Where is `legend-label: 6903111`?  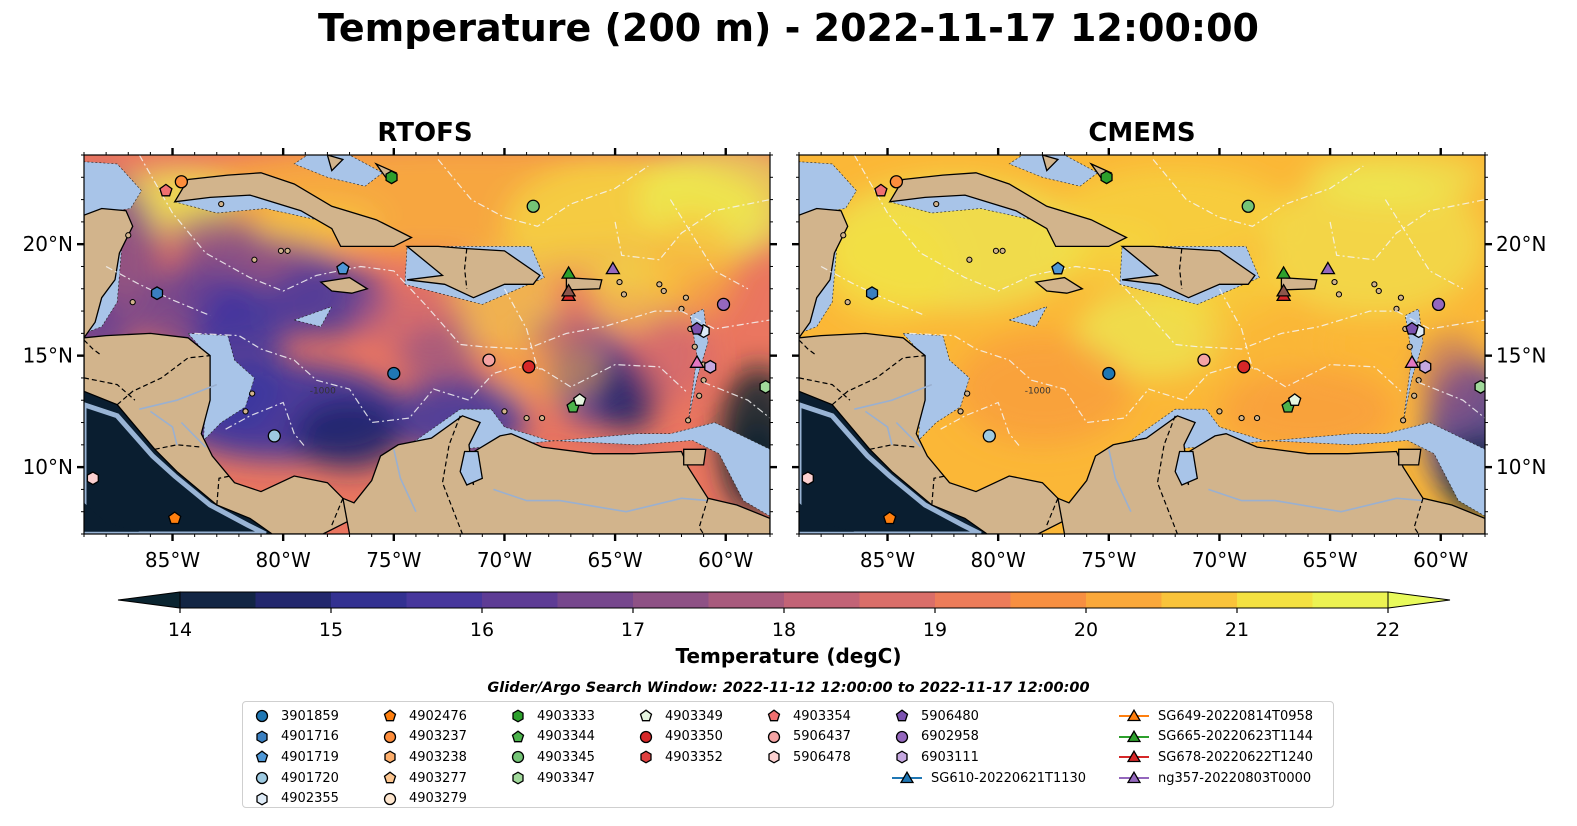
legend-label: 6903111 is located at coordinates (950, 757).